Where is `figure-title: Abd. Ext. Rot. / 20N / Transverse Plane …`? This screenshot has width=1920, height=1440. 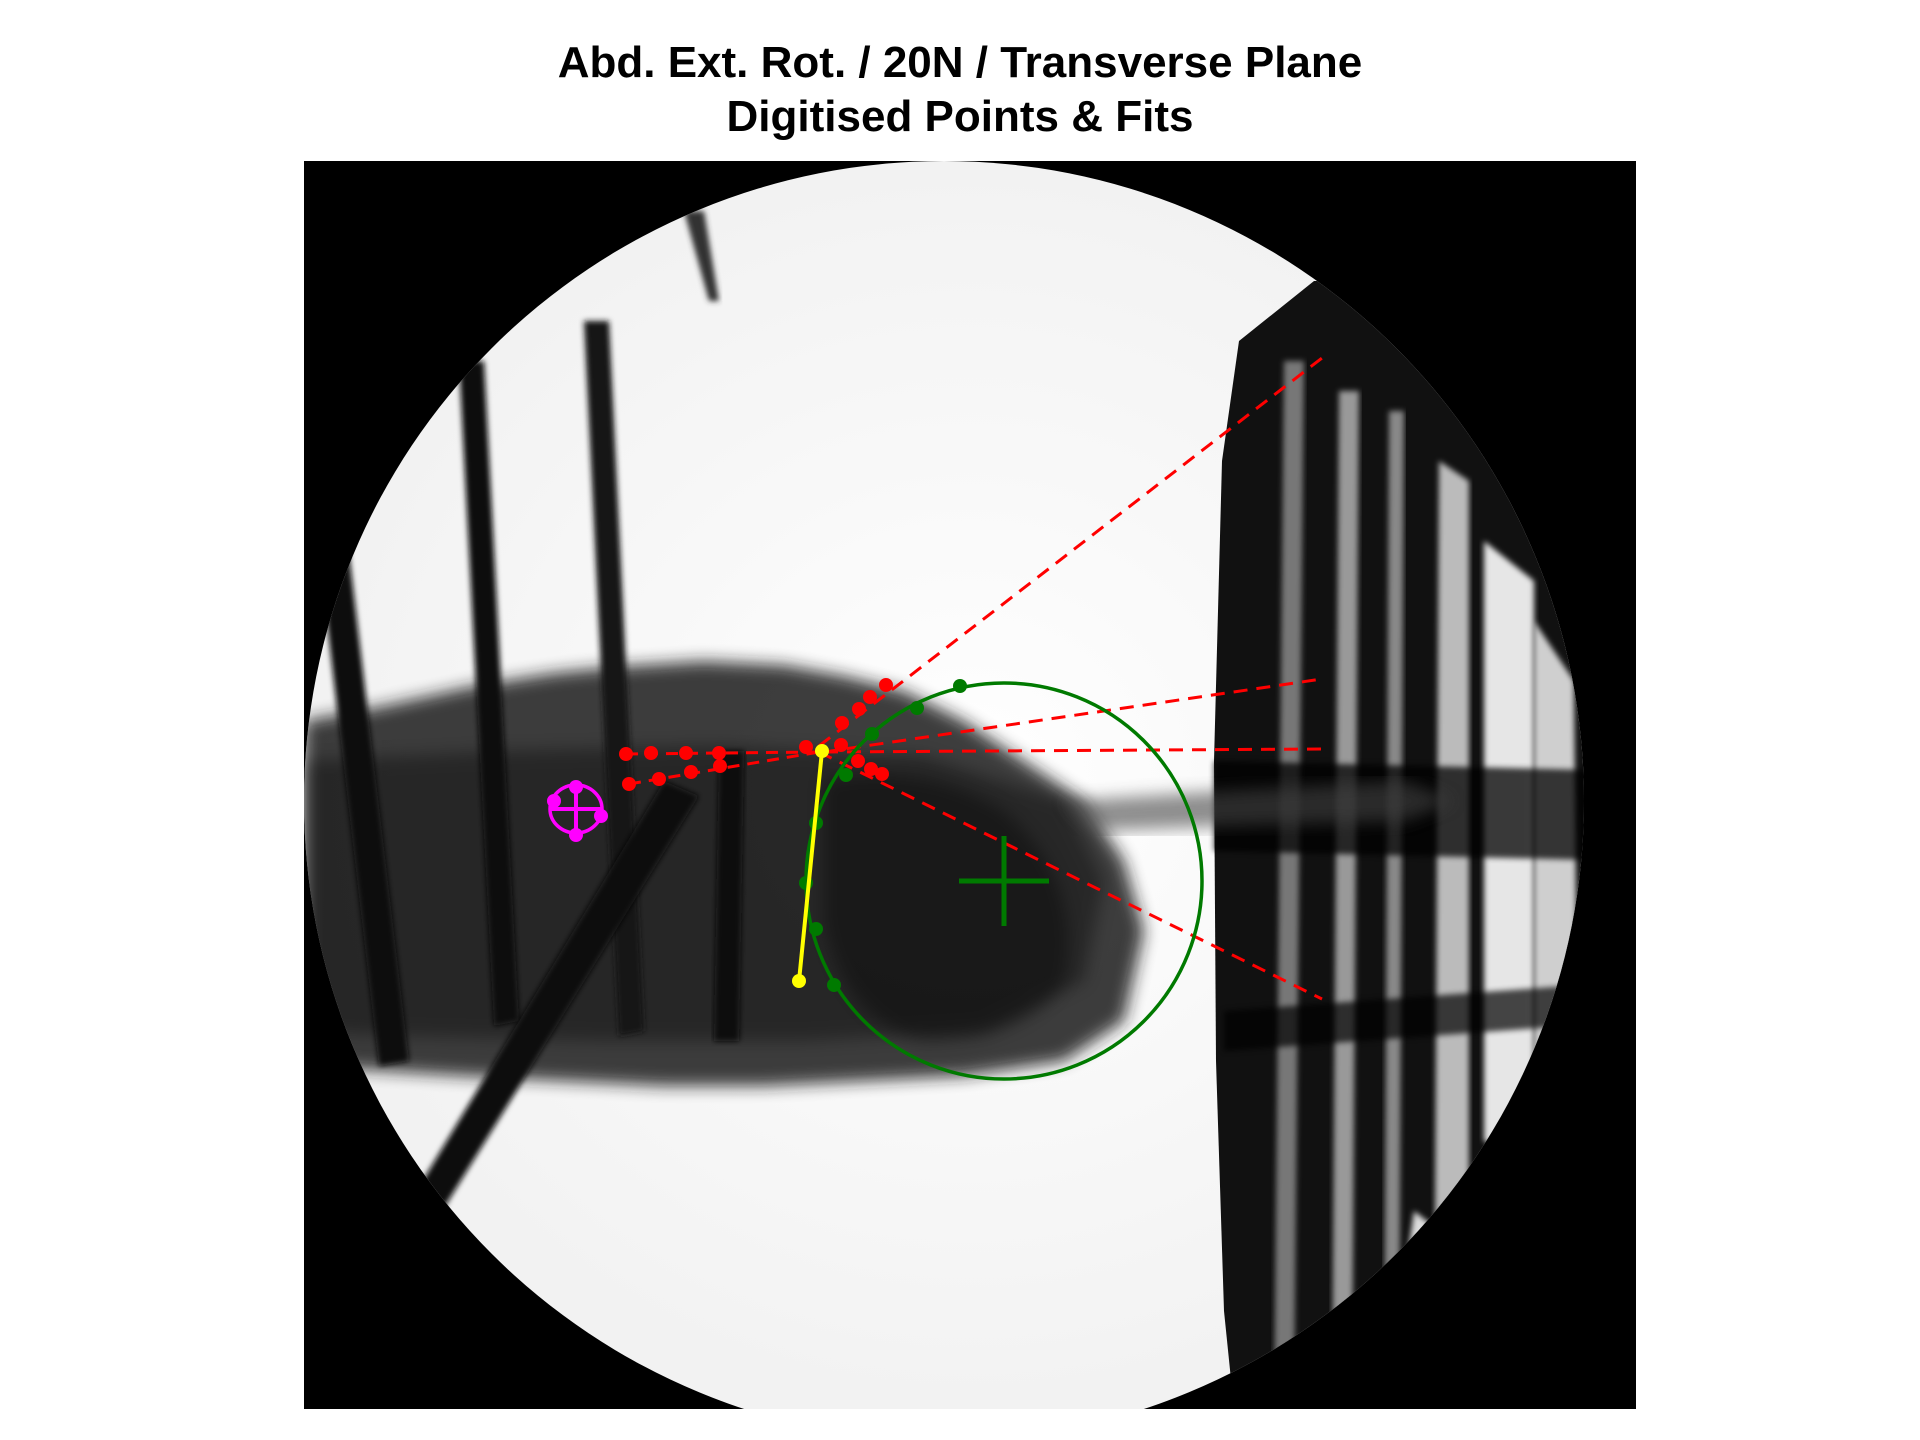
figure-title: Abd. Ext. Rot. / 20N / Transverse Plane … is located at coordinates (960, 90).